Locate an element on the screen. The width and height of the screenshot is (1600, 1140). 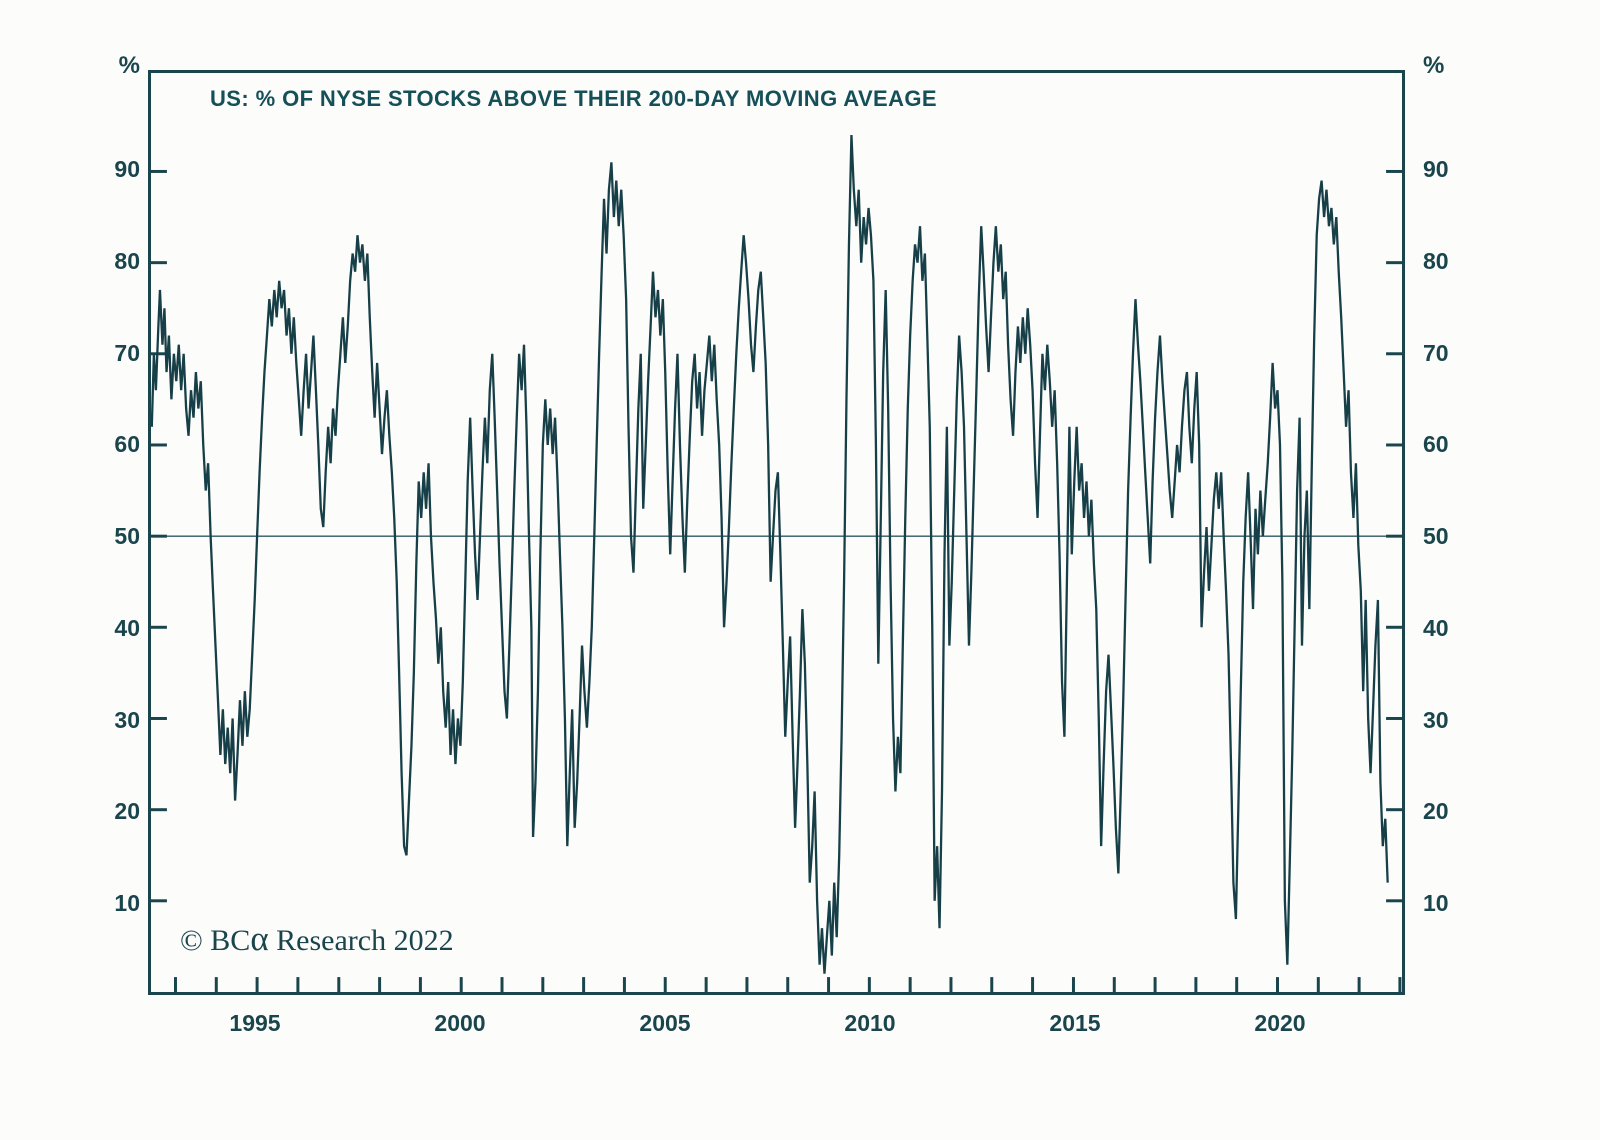
y-axis-unit-right: % is located at coordinates (1434, 65).